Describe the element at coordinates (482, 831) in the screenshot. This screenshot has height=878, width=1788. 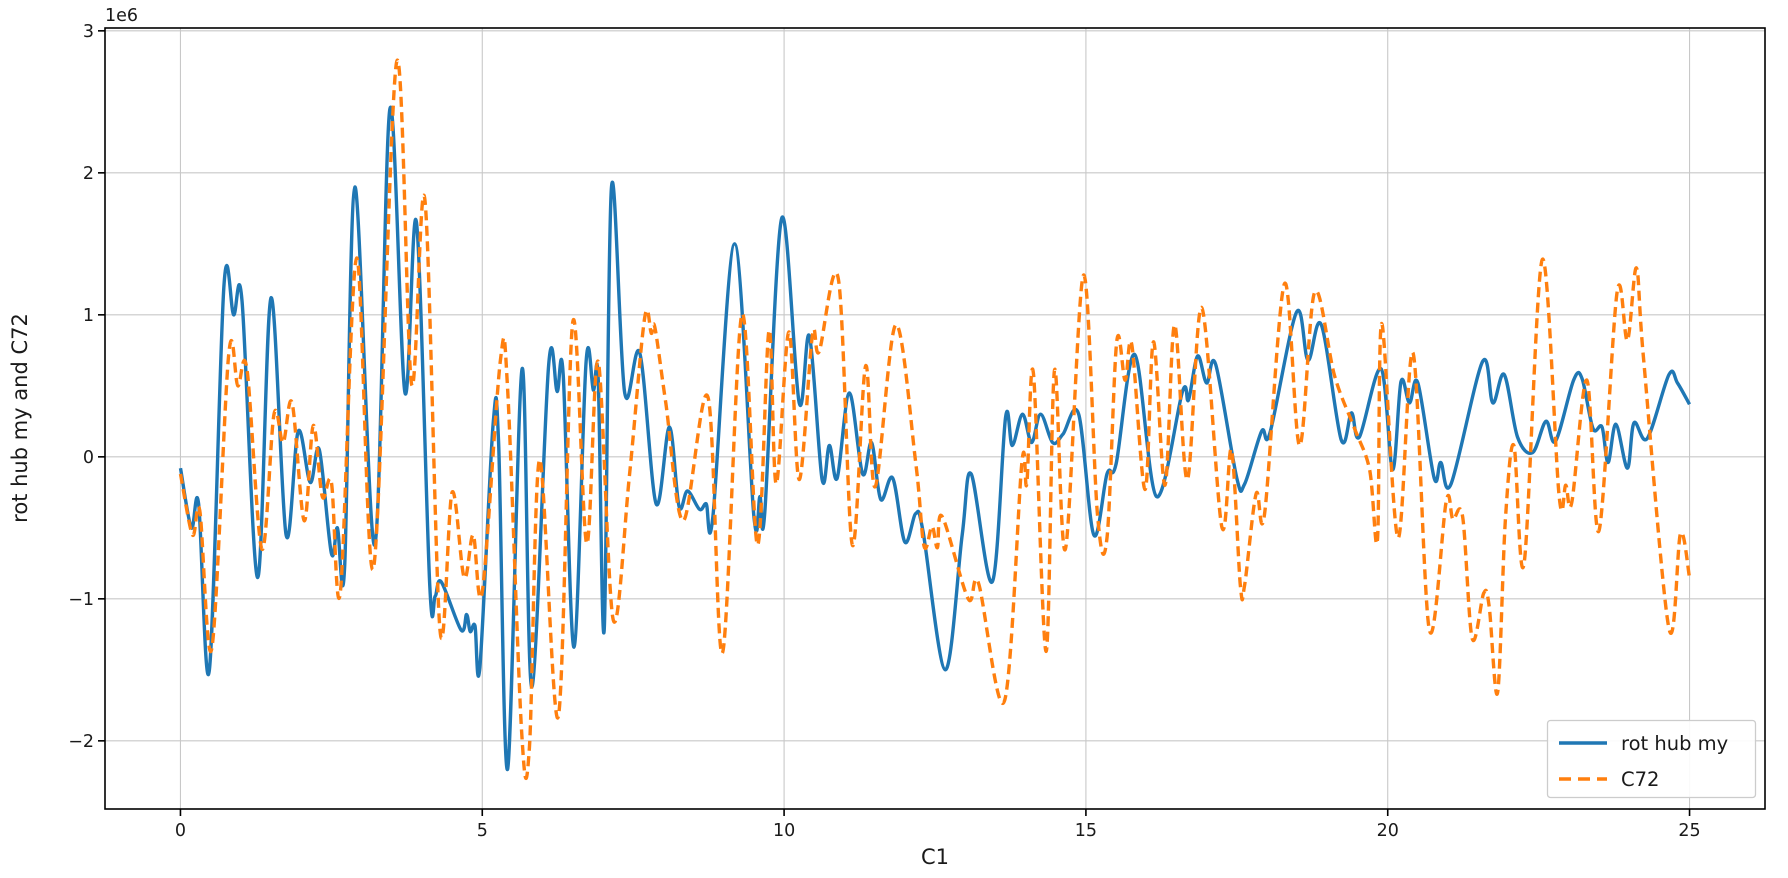
I see `x-tick-label: 5` at that location.